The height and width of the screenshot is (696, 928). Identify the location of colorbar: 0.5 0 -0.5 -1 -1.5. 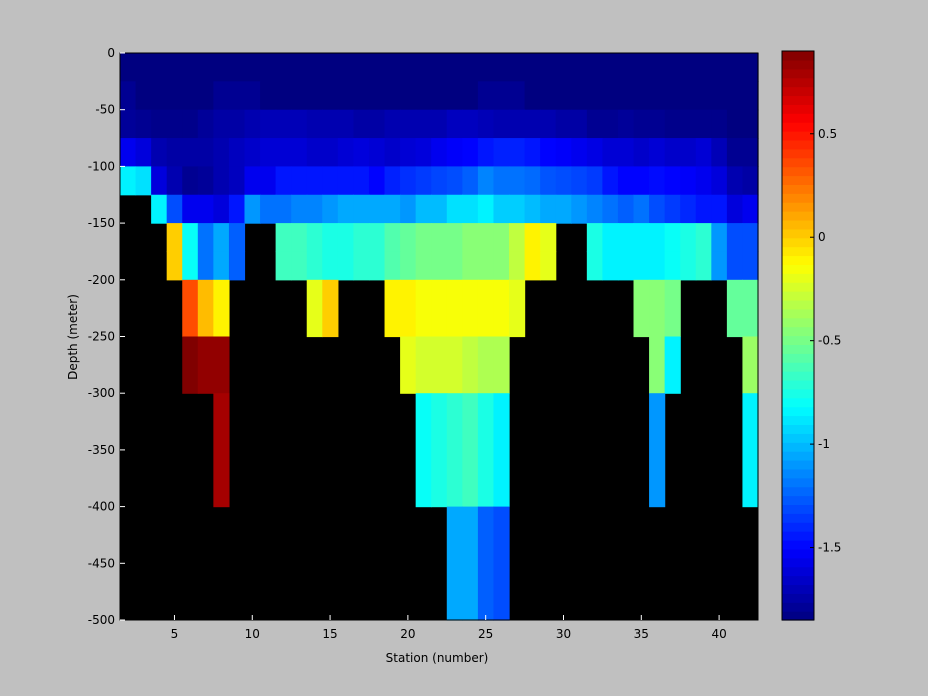
(811, 335).